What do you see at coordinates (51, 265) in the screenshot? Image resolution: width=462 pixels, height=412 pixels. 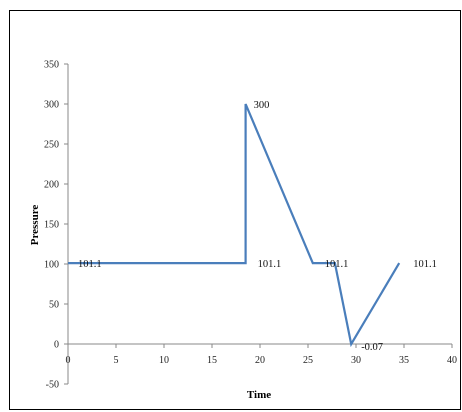 I see `y-tick-label: 100` at bounding box center [51, 265].